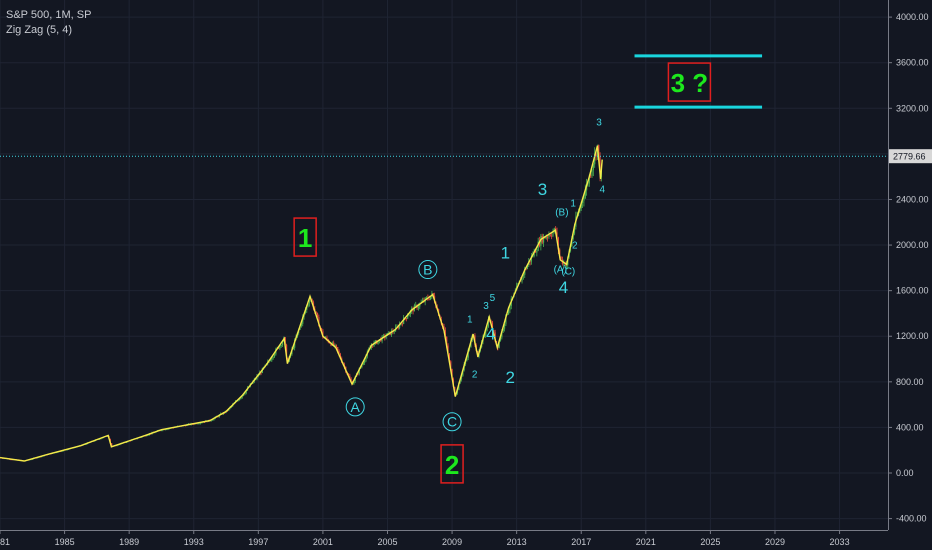  Describe the element at coordinates (710, 542) in the screenshot. I see `x-tick-label: 2025` at that location.